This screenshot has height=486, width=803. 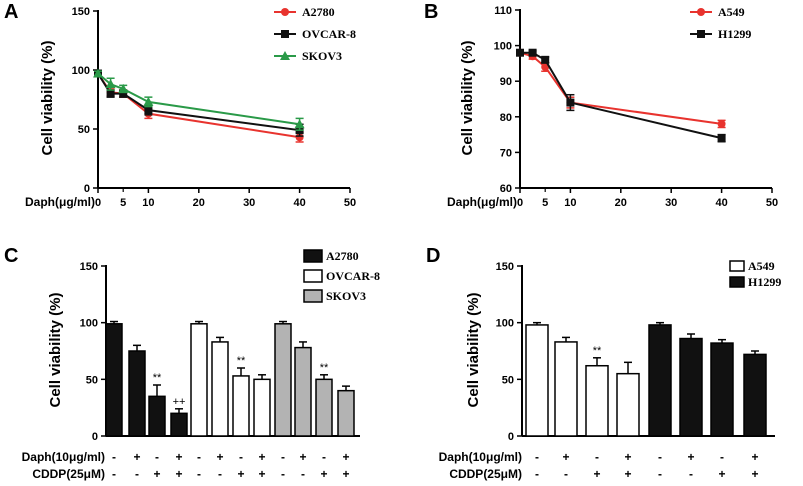 What do you see at coordinates (761, 266) in the screenshot?
I see `legend-label: A549` at bounding box center [761, 266].